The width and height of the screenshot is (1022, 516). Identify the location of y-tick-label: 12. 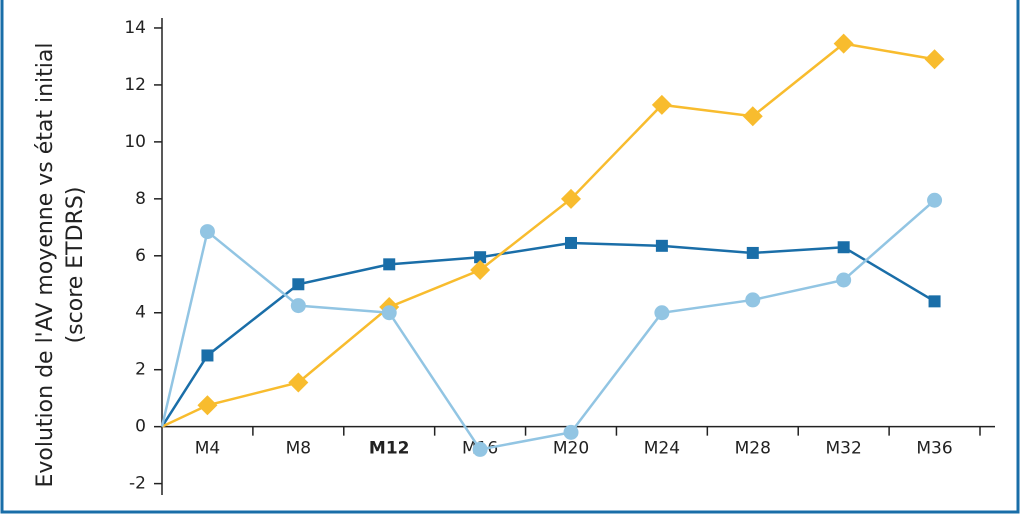
(135, 85).